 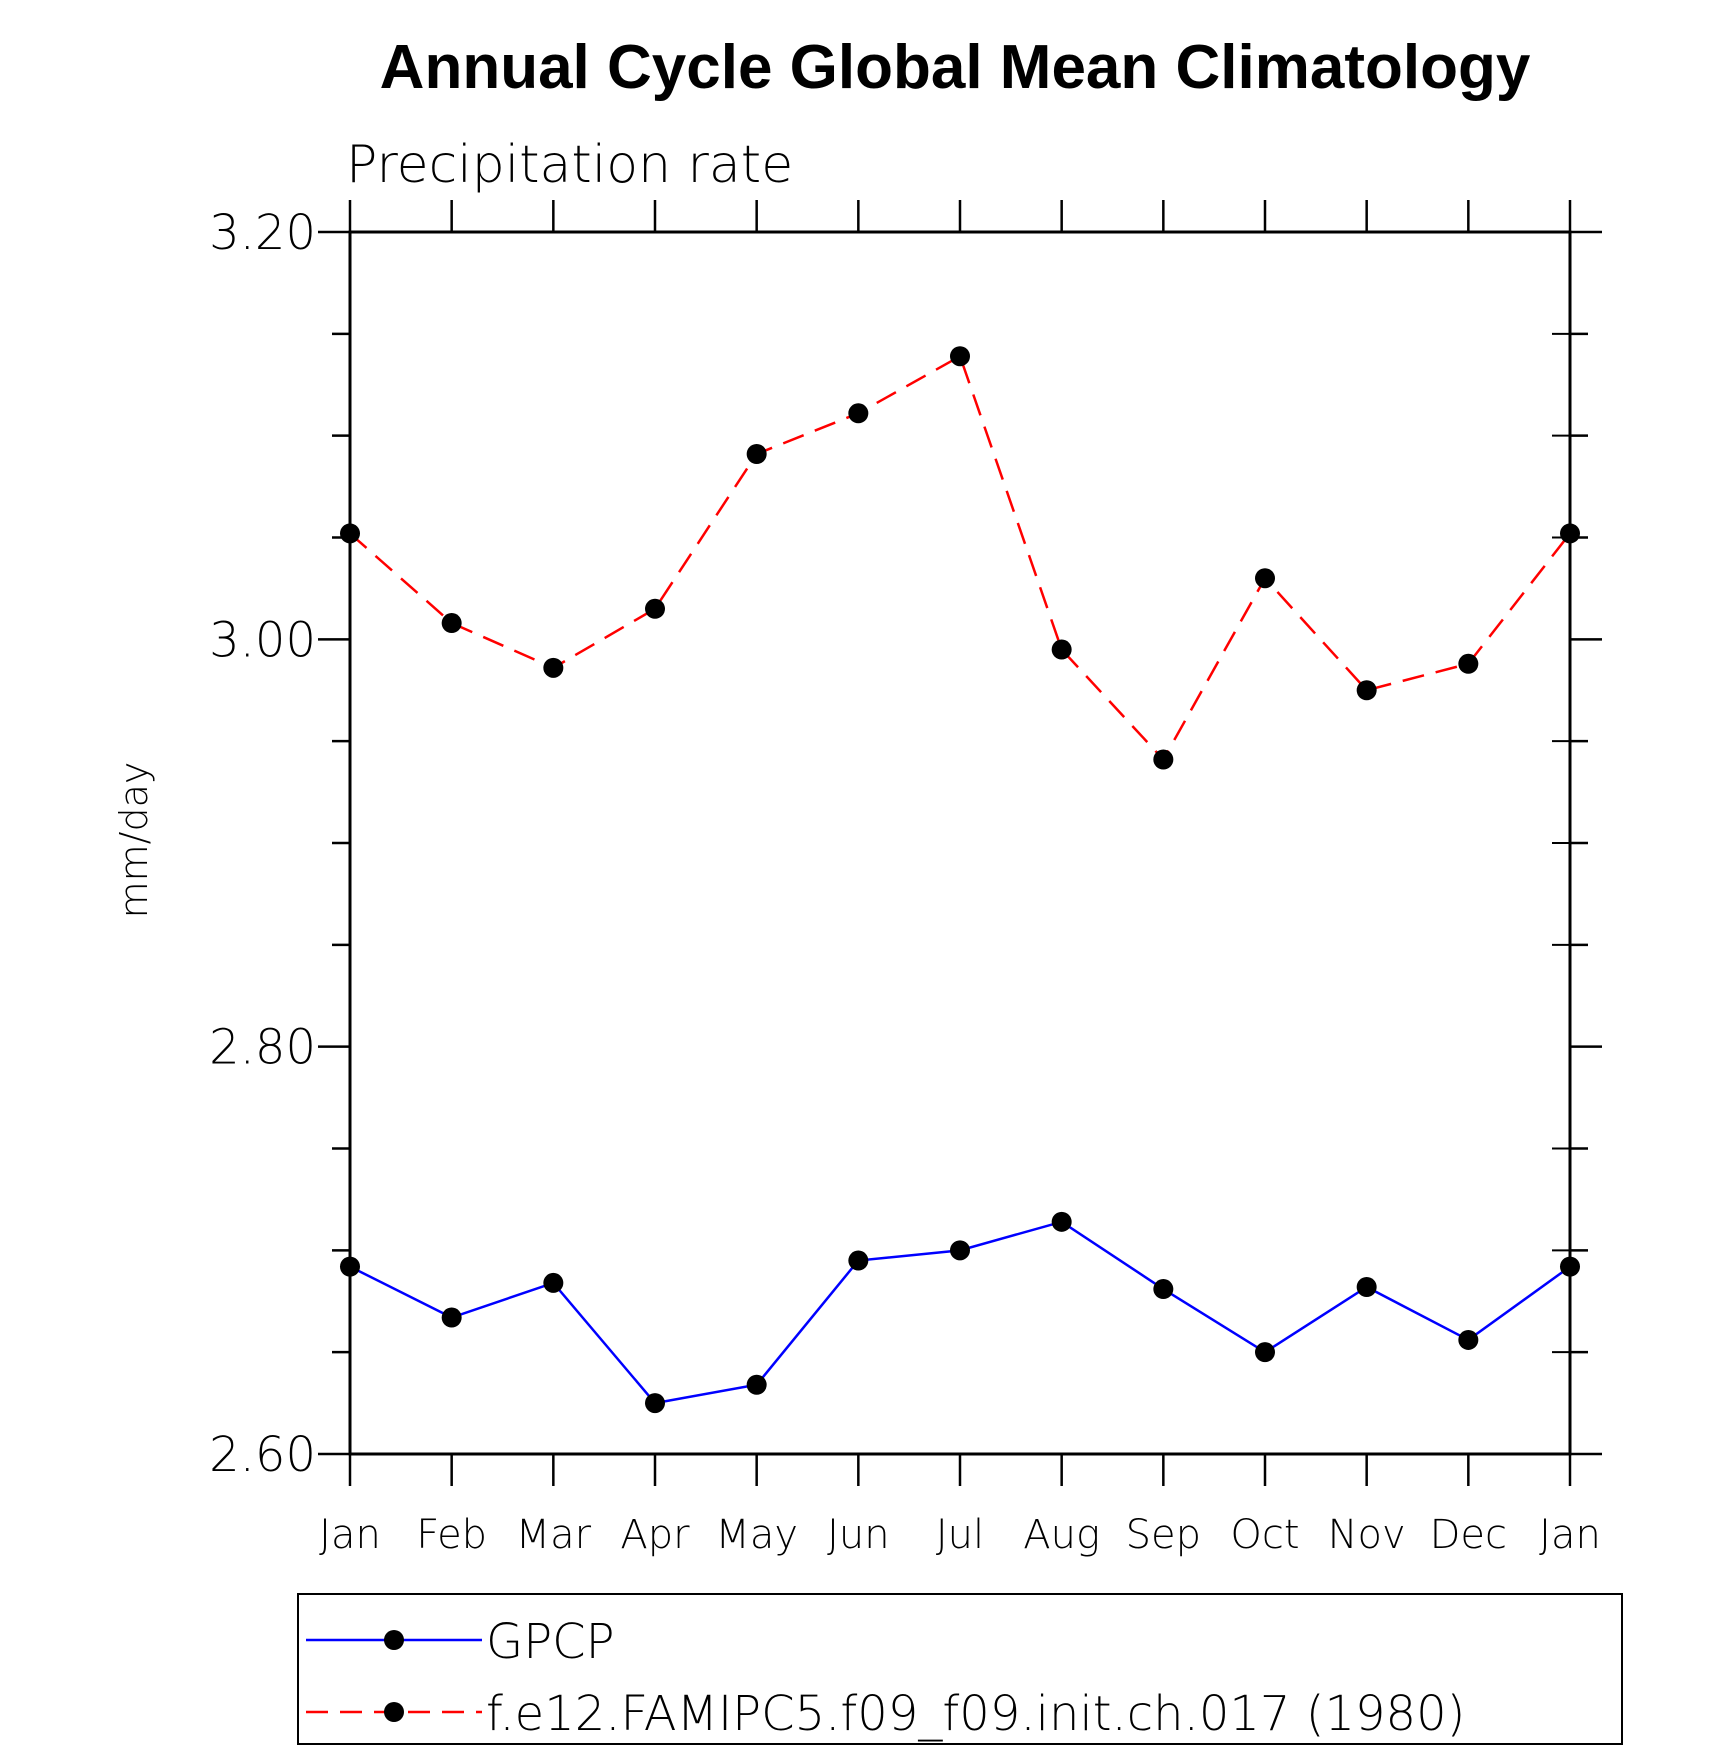 I want to click on chart-subtitle: Precipitation rate, so click(x=569, y=165).